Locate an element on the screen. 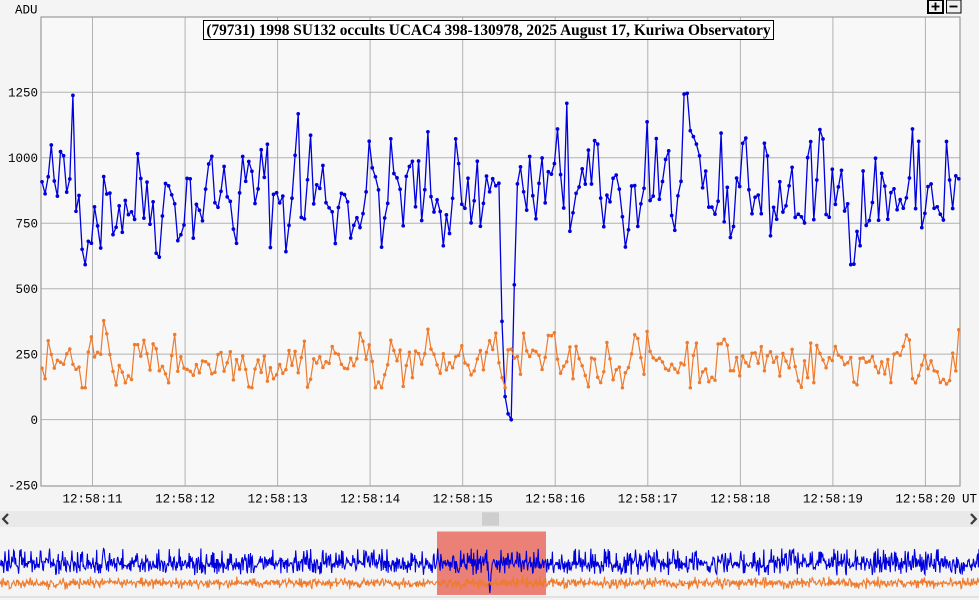 Image resolution: width=979 pixels, height=600 pixels. svg-text: UT is located at coordinates (970, 500).